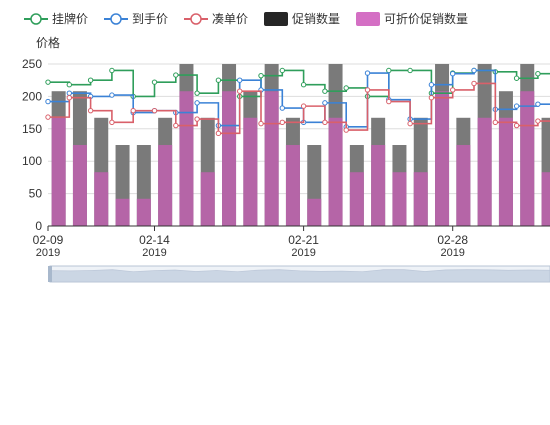  What do you see at coordinates (150, 19) in the screenshot?
I see `legend-label: 到手价` at bounding box center [150, 19].